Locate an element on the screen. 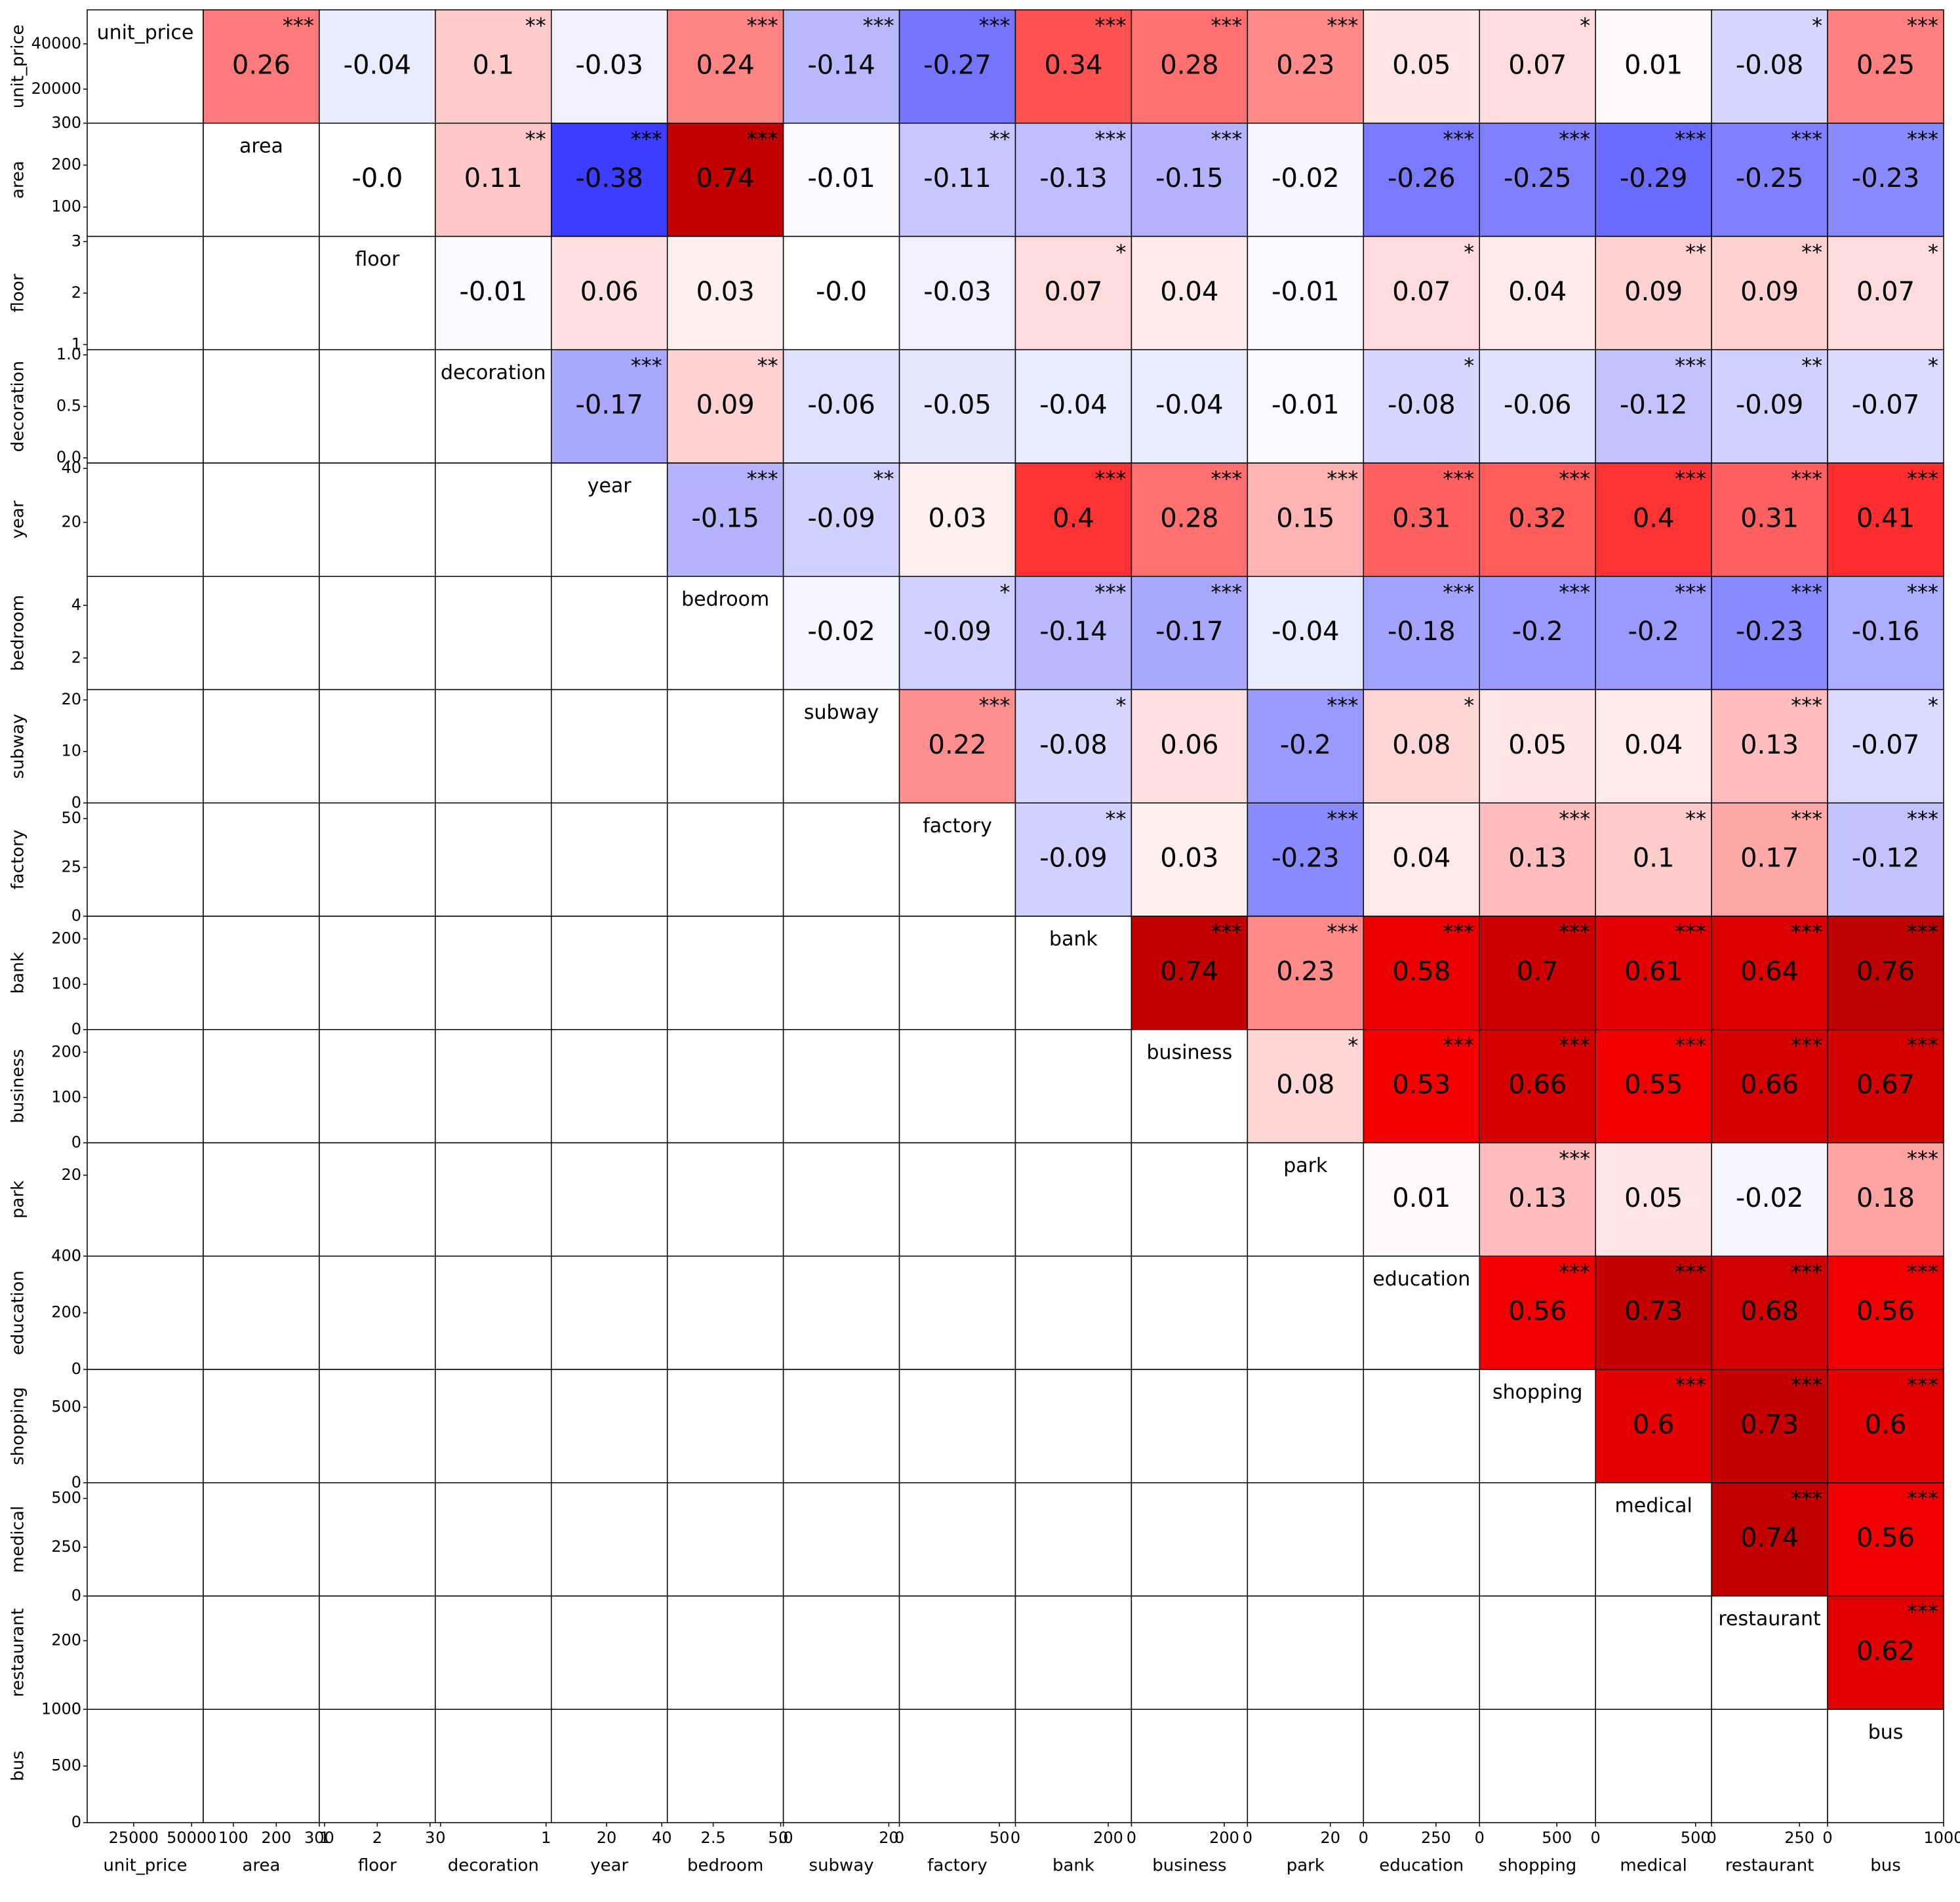  corr-value: -0.27 is located at coordinates (957, 65).